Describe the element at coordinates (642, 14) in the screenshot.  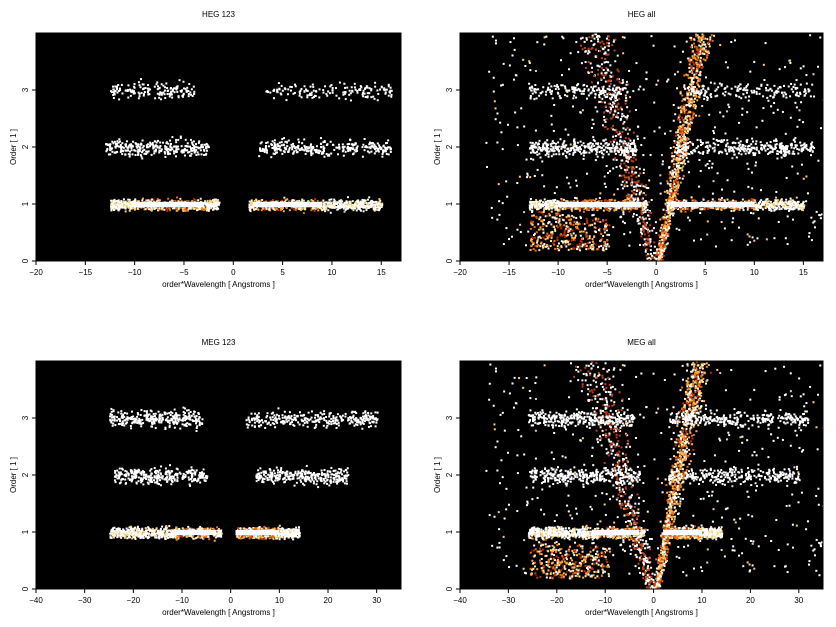
I see `chart-title: HEG all` at that location.